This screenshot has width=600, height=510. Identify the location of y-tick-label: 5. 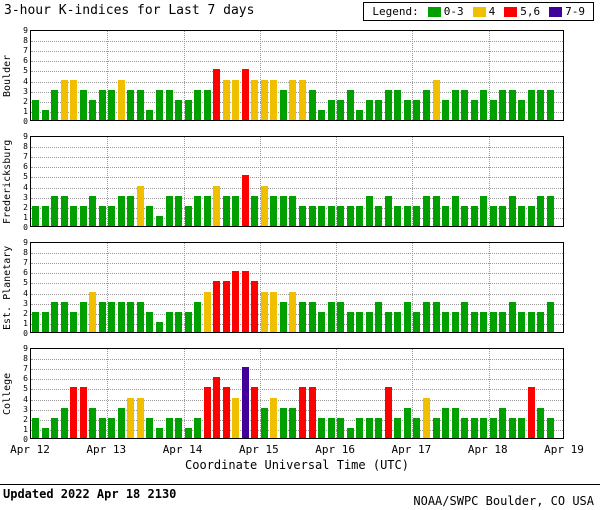
(25, 389).